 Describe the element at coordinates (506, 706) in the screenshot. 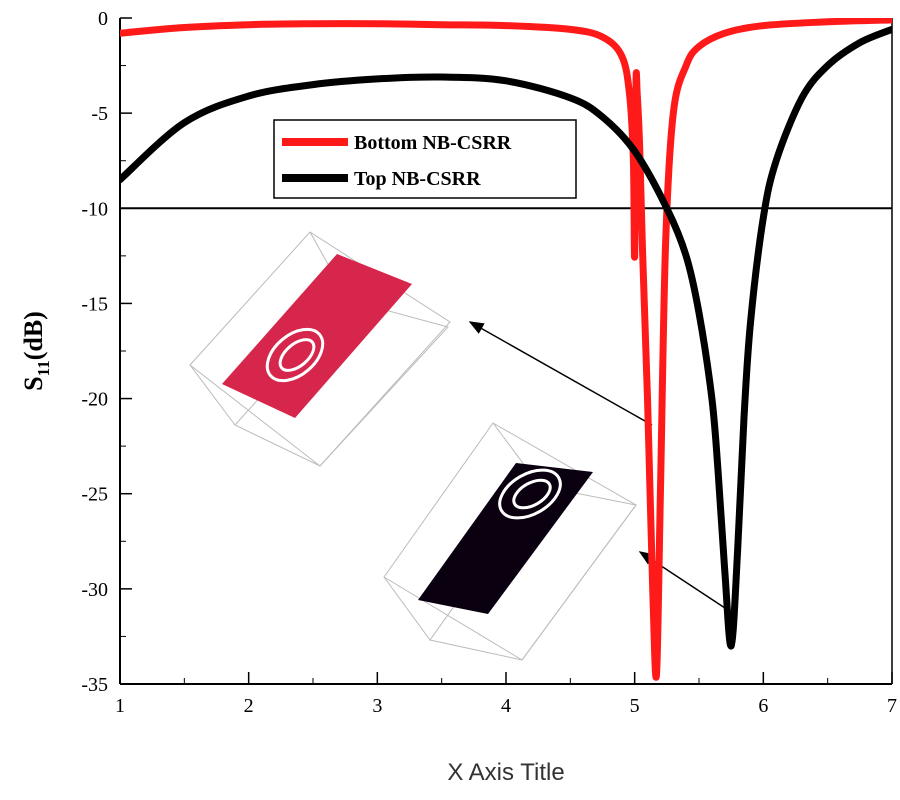

I see `x-tick-label: 4` at that location.